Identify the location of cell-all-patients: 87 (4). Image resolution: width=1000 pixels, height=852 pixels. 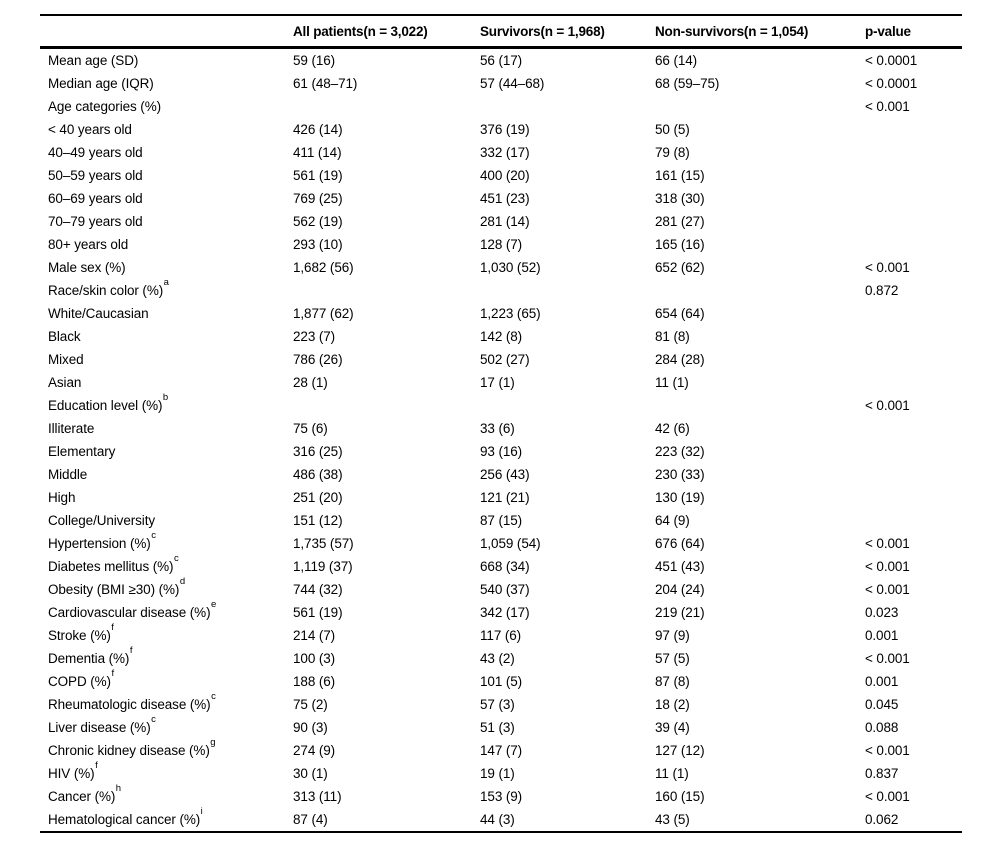
(310, 819).